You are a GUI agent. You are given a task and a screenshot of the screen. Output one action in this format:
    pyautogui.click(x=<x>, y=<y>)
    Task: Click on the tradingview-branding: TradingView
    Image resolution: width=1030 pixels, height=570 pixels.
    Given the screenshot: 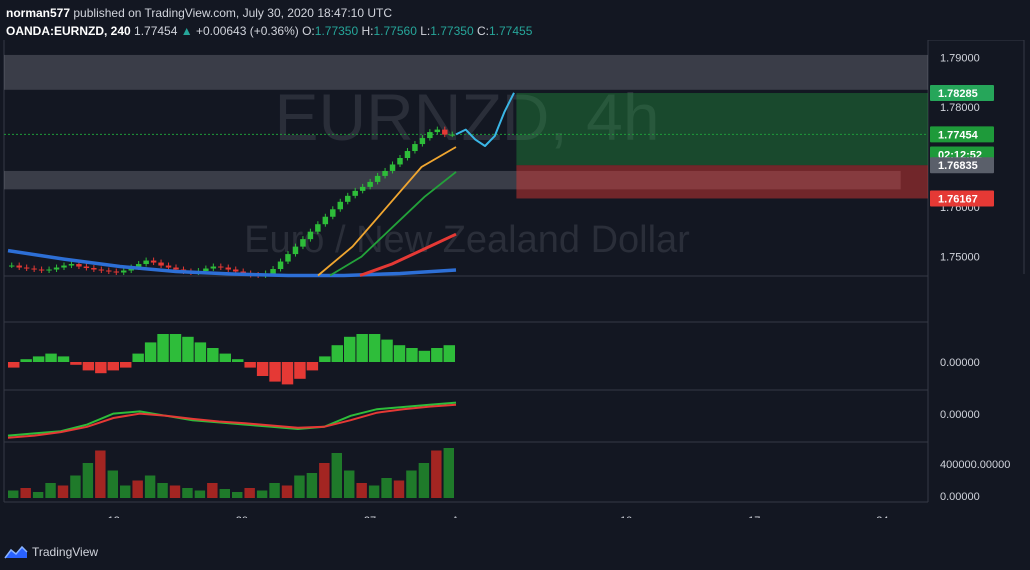 What is the action you would take?
    pyautogui.click(x=51, y=552)
    